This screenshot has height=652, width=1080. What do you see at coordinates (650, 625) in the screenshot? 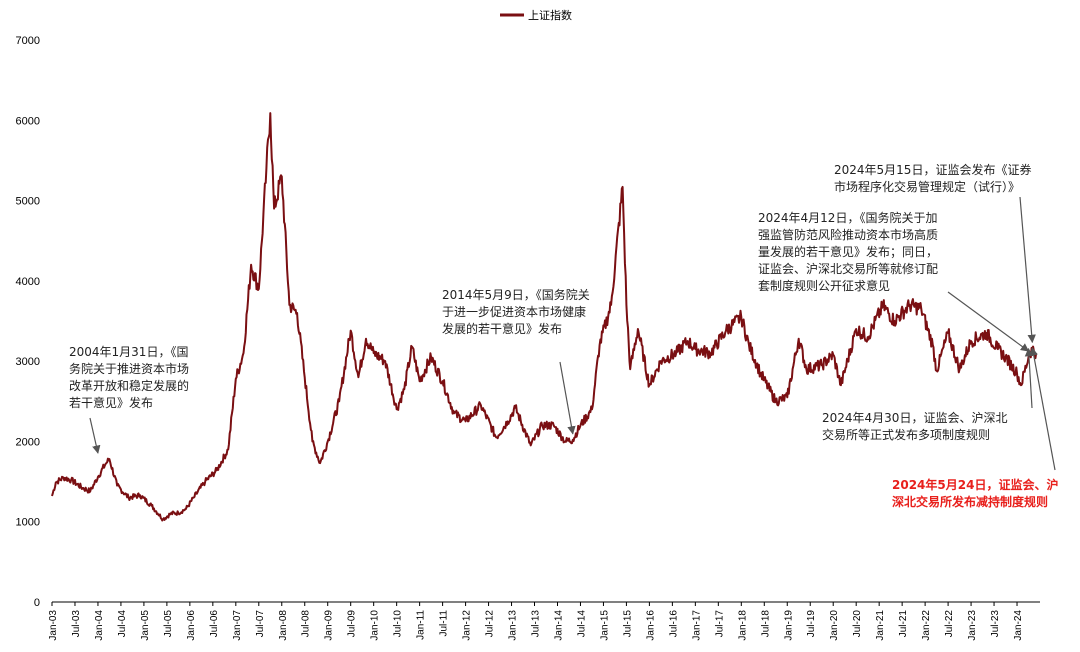
I see `x-tick-label: Jan-16` at bounding box center [650, 625].